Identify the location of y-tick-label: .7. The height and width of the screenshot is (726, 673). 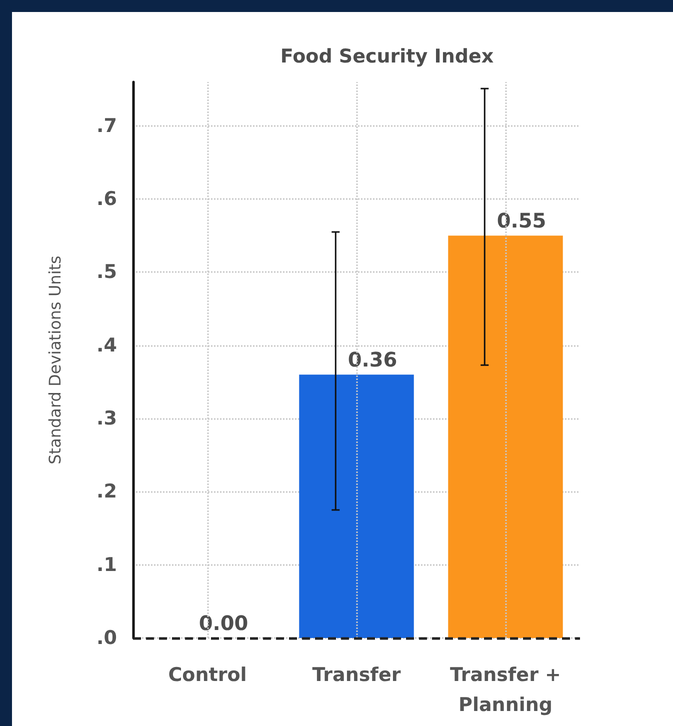
(106, 125).